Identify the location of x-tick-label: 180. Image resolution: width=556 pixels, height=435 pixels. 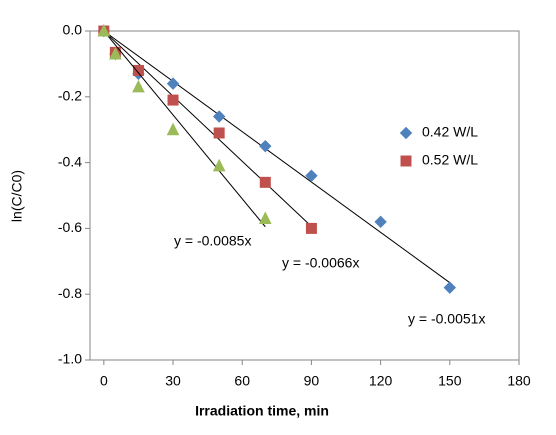
(519, 381).